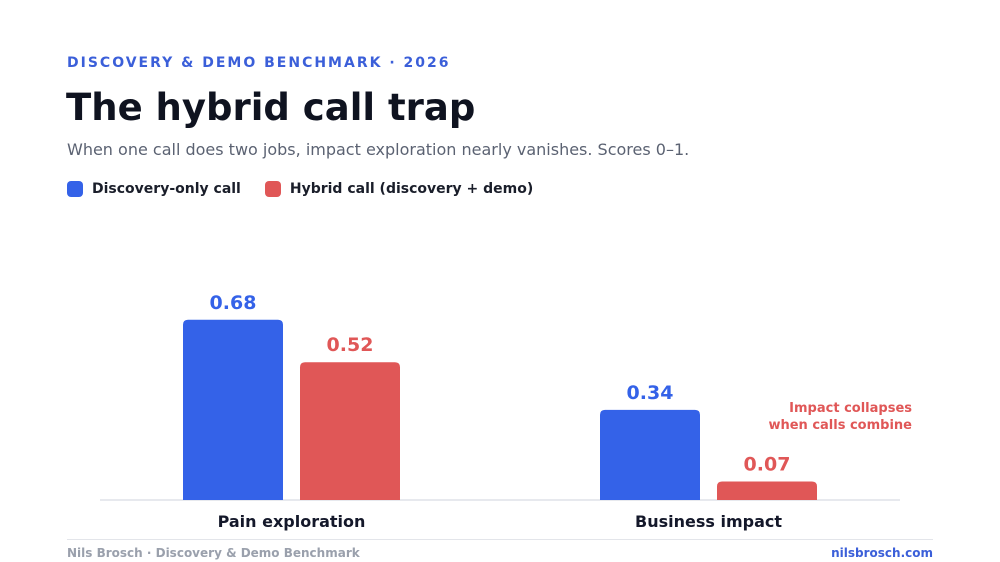  I want to click on data-label-hybrid-business-impact: 0.07, so click(767, 464).